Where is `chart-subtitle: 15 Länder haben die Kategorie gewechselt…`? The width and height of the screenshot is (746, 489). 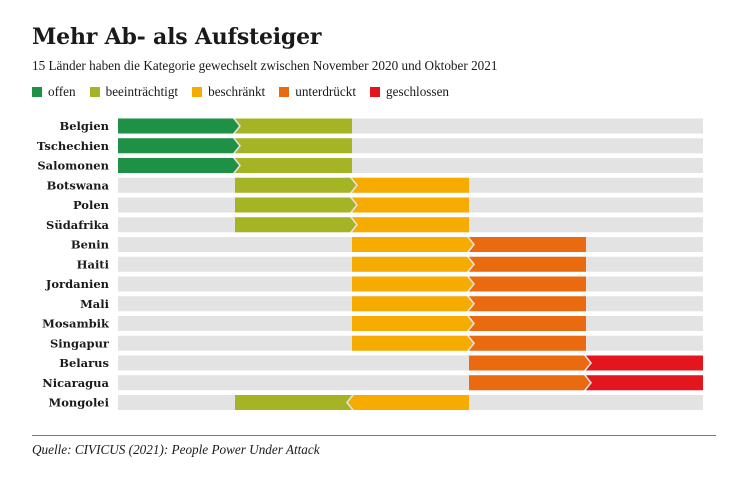 chart-subtitle: 15 Länder haben die Kategorie gewechselt… is located at coordinates (265, 65).